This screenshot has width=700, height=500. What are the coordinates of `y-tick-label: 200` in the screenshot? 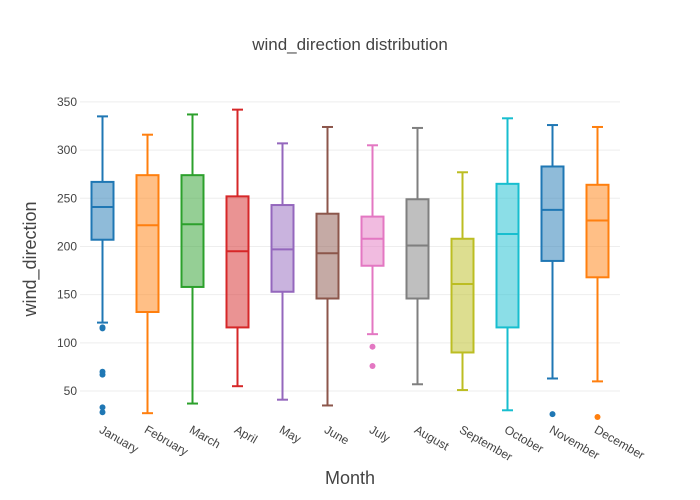 It's located at (67, 246).